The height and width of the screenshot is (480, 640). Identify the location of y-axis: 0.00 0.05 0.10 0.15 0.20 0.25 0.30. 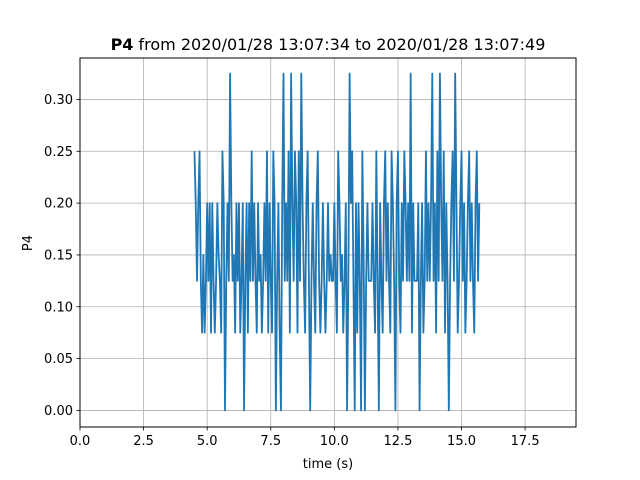
(62, 256).